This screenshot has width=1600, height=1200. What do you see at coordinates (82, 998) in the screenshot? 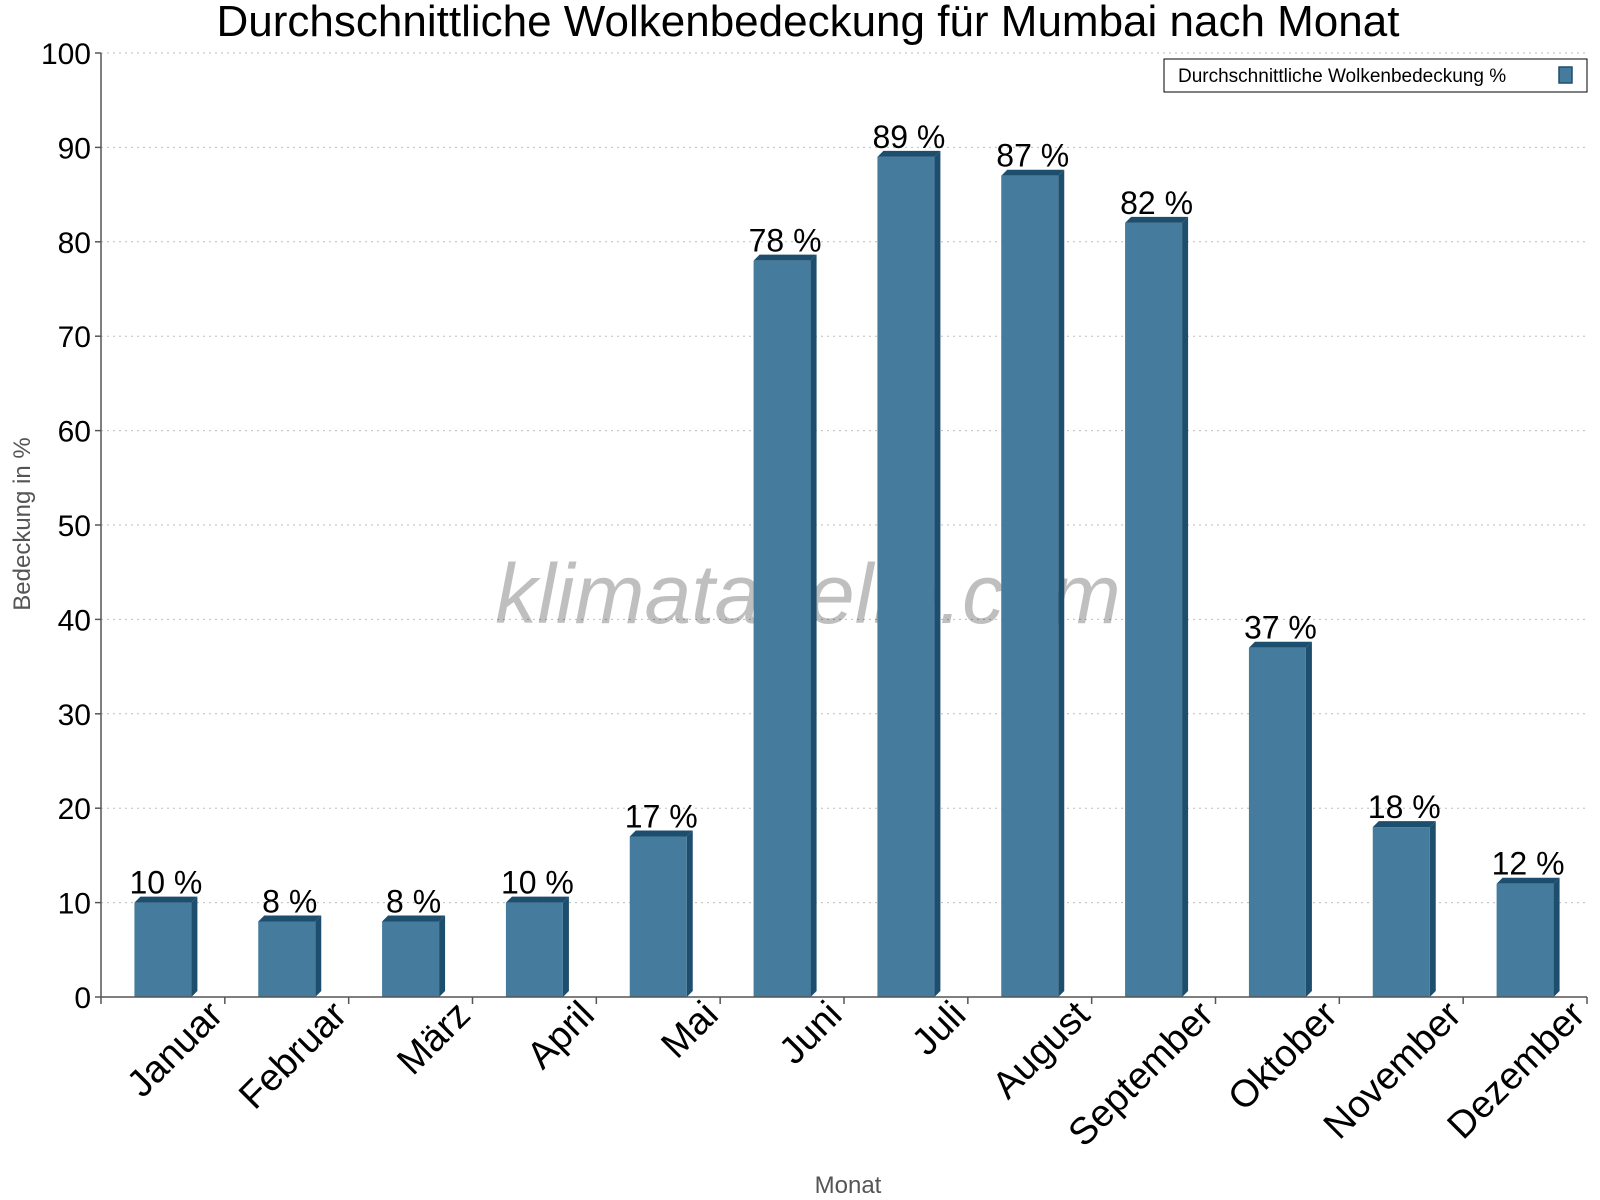
I see `y-tick-label: 0` at bounding box center [82, 998].